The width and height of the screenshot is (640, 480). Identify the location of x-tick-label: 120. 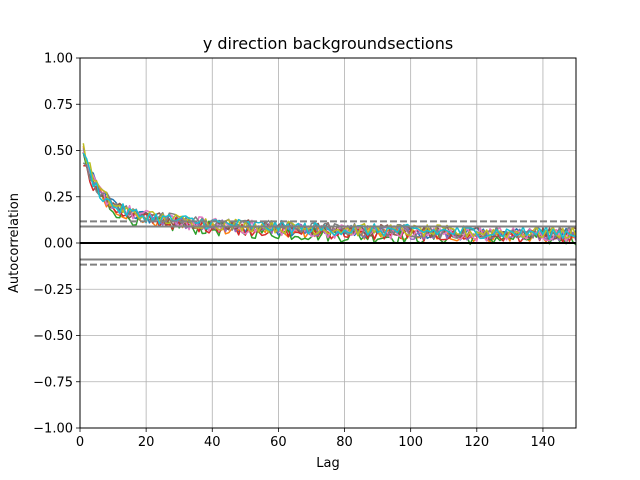
(476, 442).